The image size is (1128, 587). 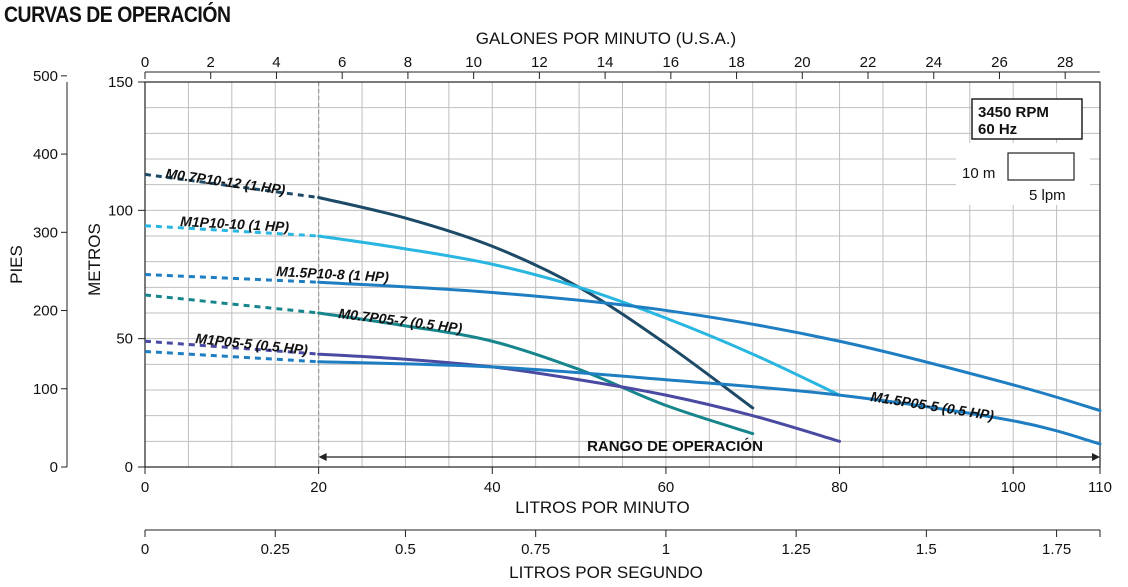 I want to click on x-tick-label-gpm: 12, so click(x=539, y=62).